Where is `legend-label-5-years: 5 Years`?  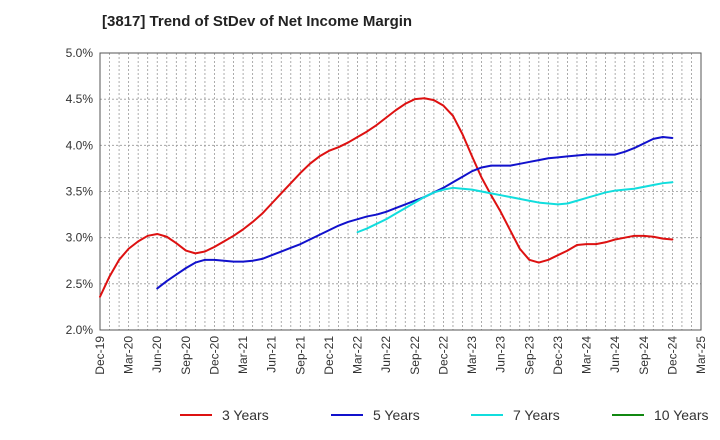
legend-label-5-years: 5 Years is located at coordinates (396, 415).